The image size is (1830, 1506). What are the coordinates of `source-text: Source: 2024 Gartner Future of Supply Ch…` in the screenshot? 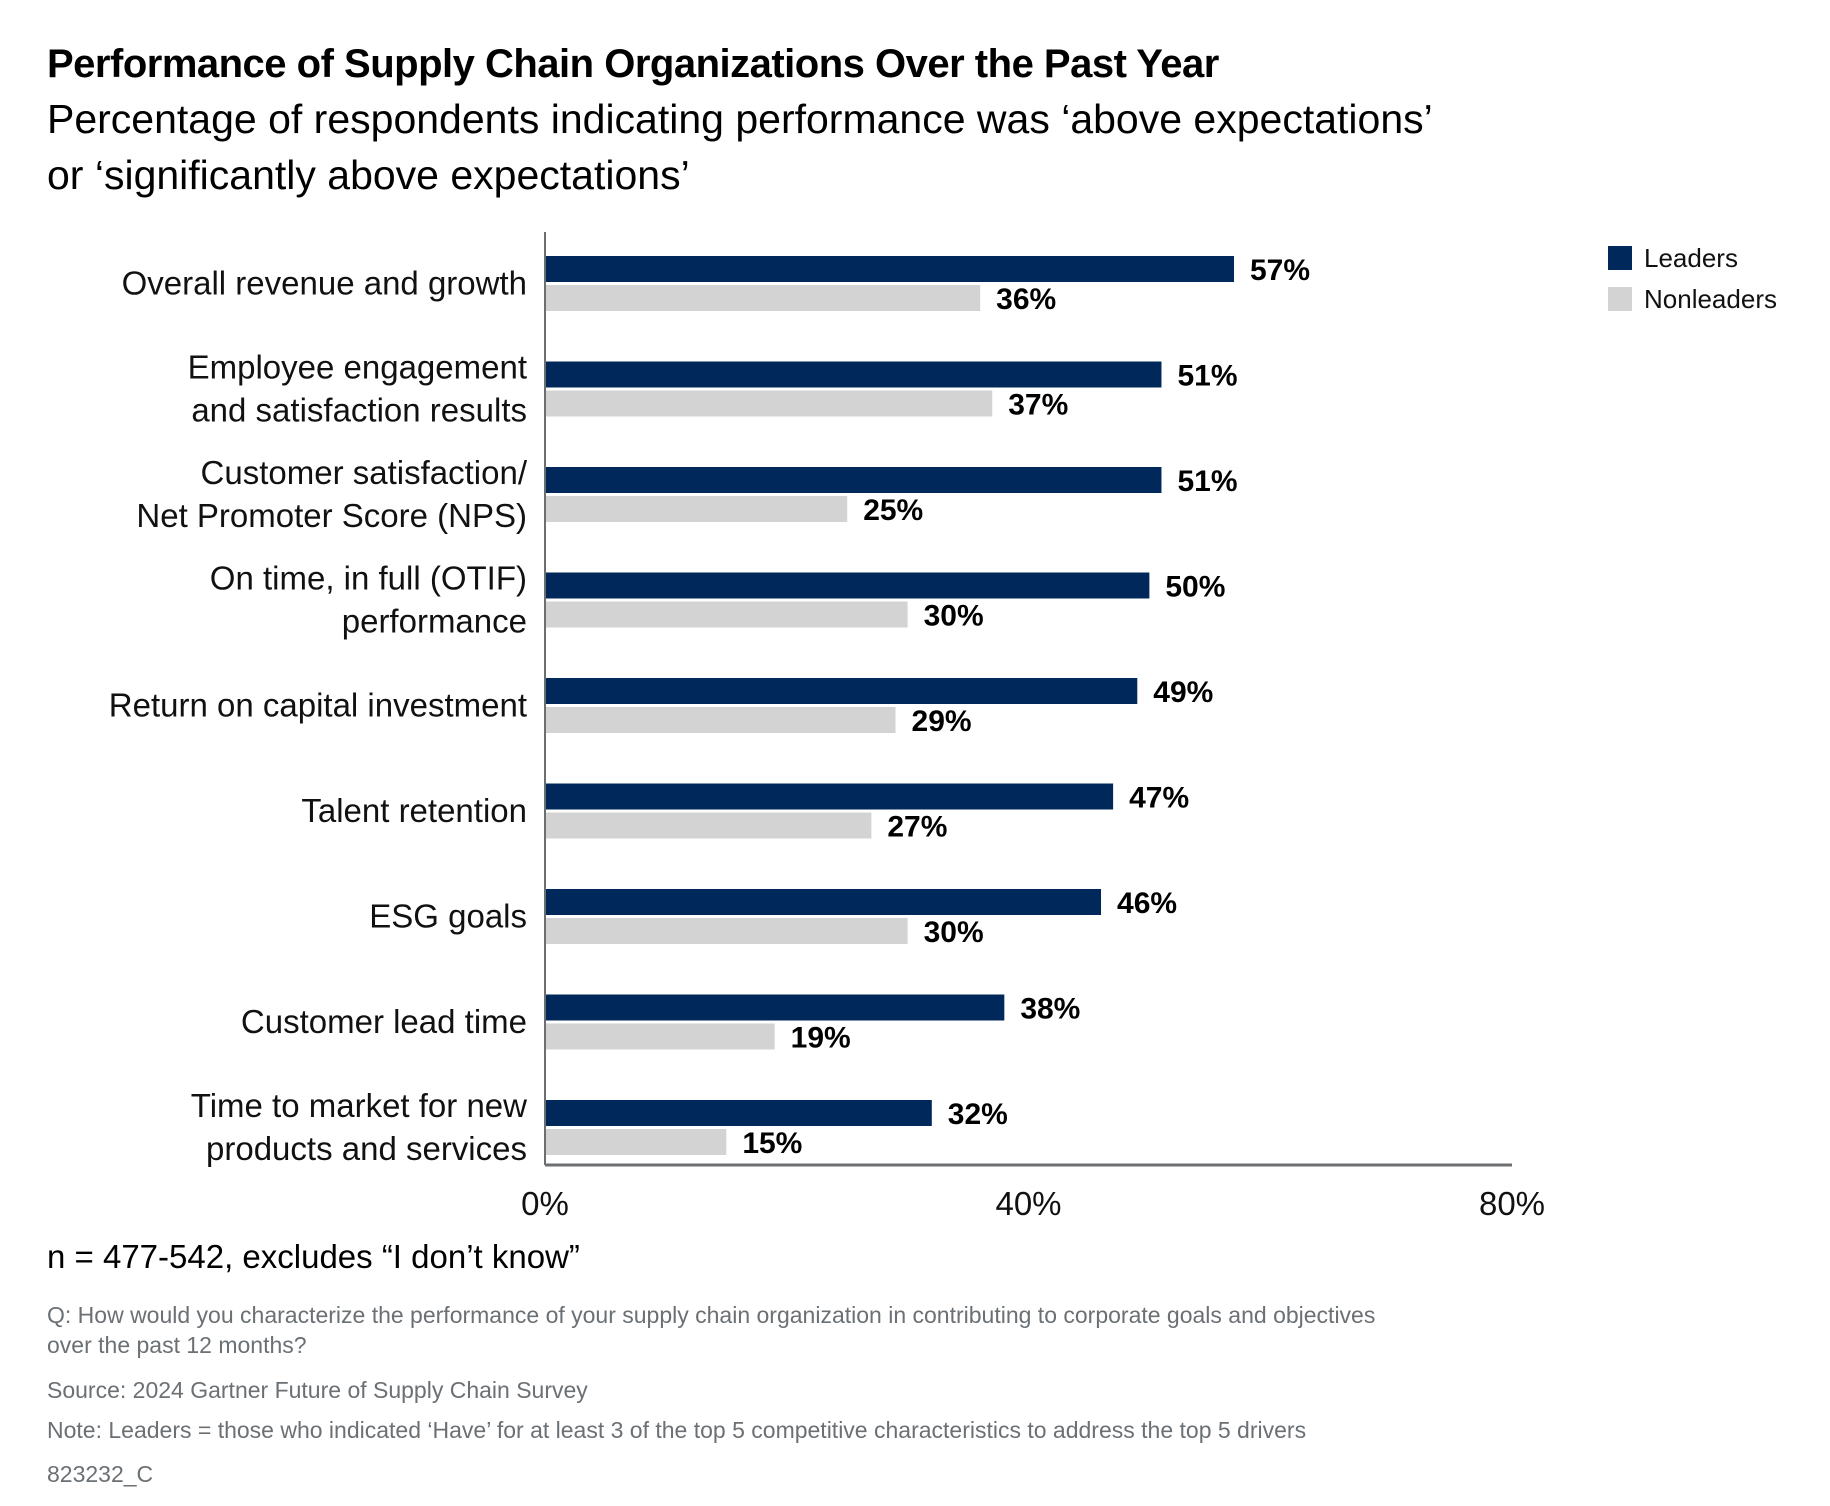 It's located at (317, 1390).